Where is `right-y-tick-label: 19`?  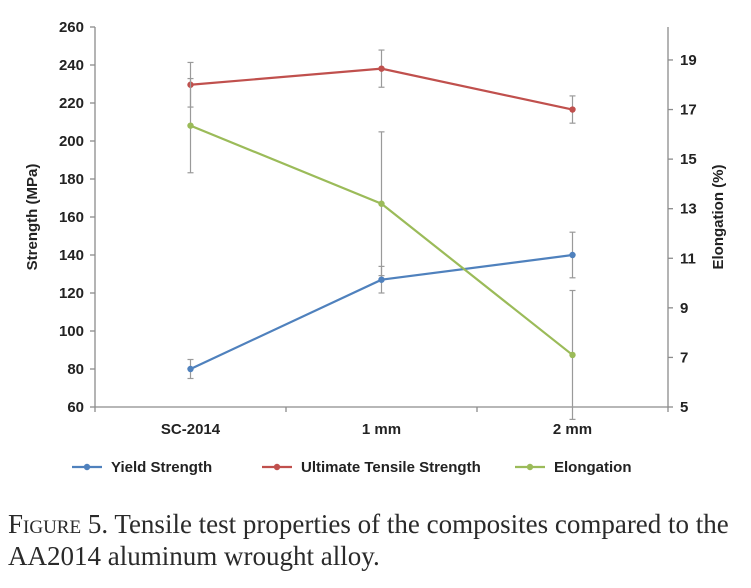 right-y-tick-label: 19 is located at coordinates (688, 60).